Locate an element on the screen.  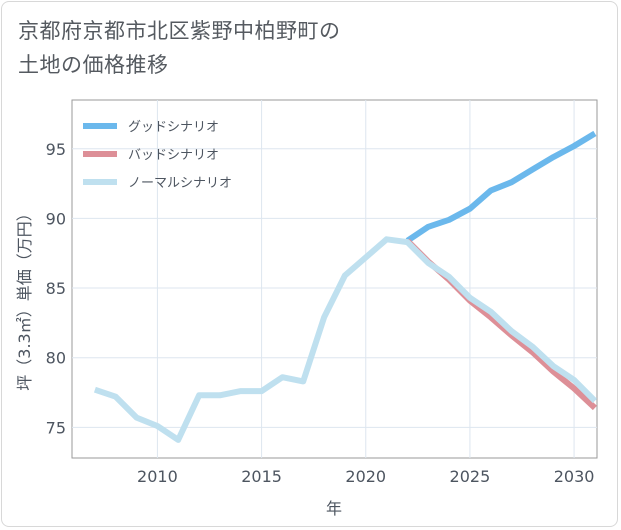
x-tick-label-2020: 2020 is located at coordinates (365, 476).